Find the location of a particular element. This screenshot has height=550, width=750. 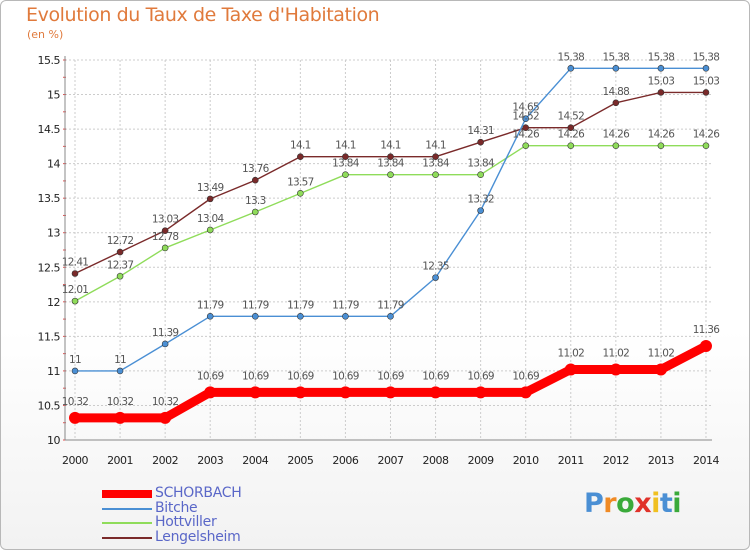

y-tick-label: 11 is located at coordinates (53, 371).